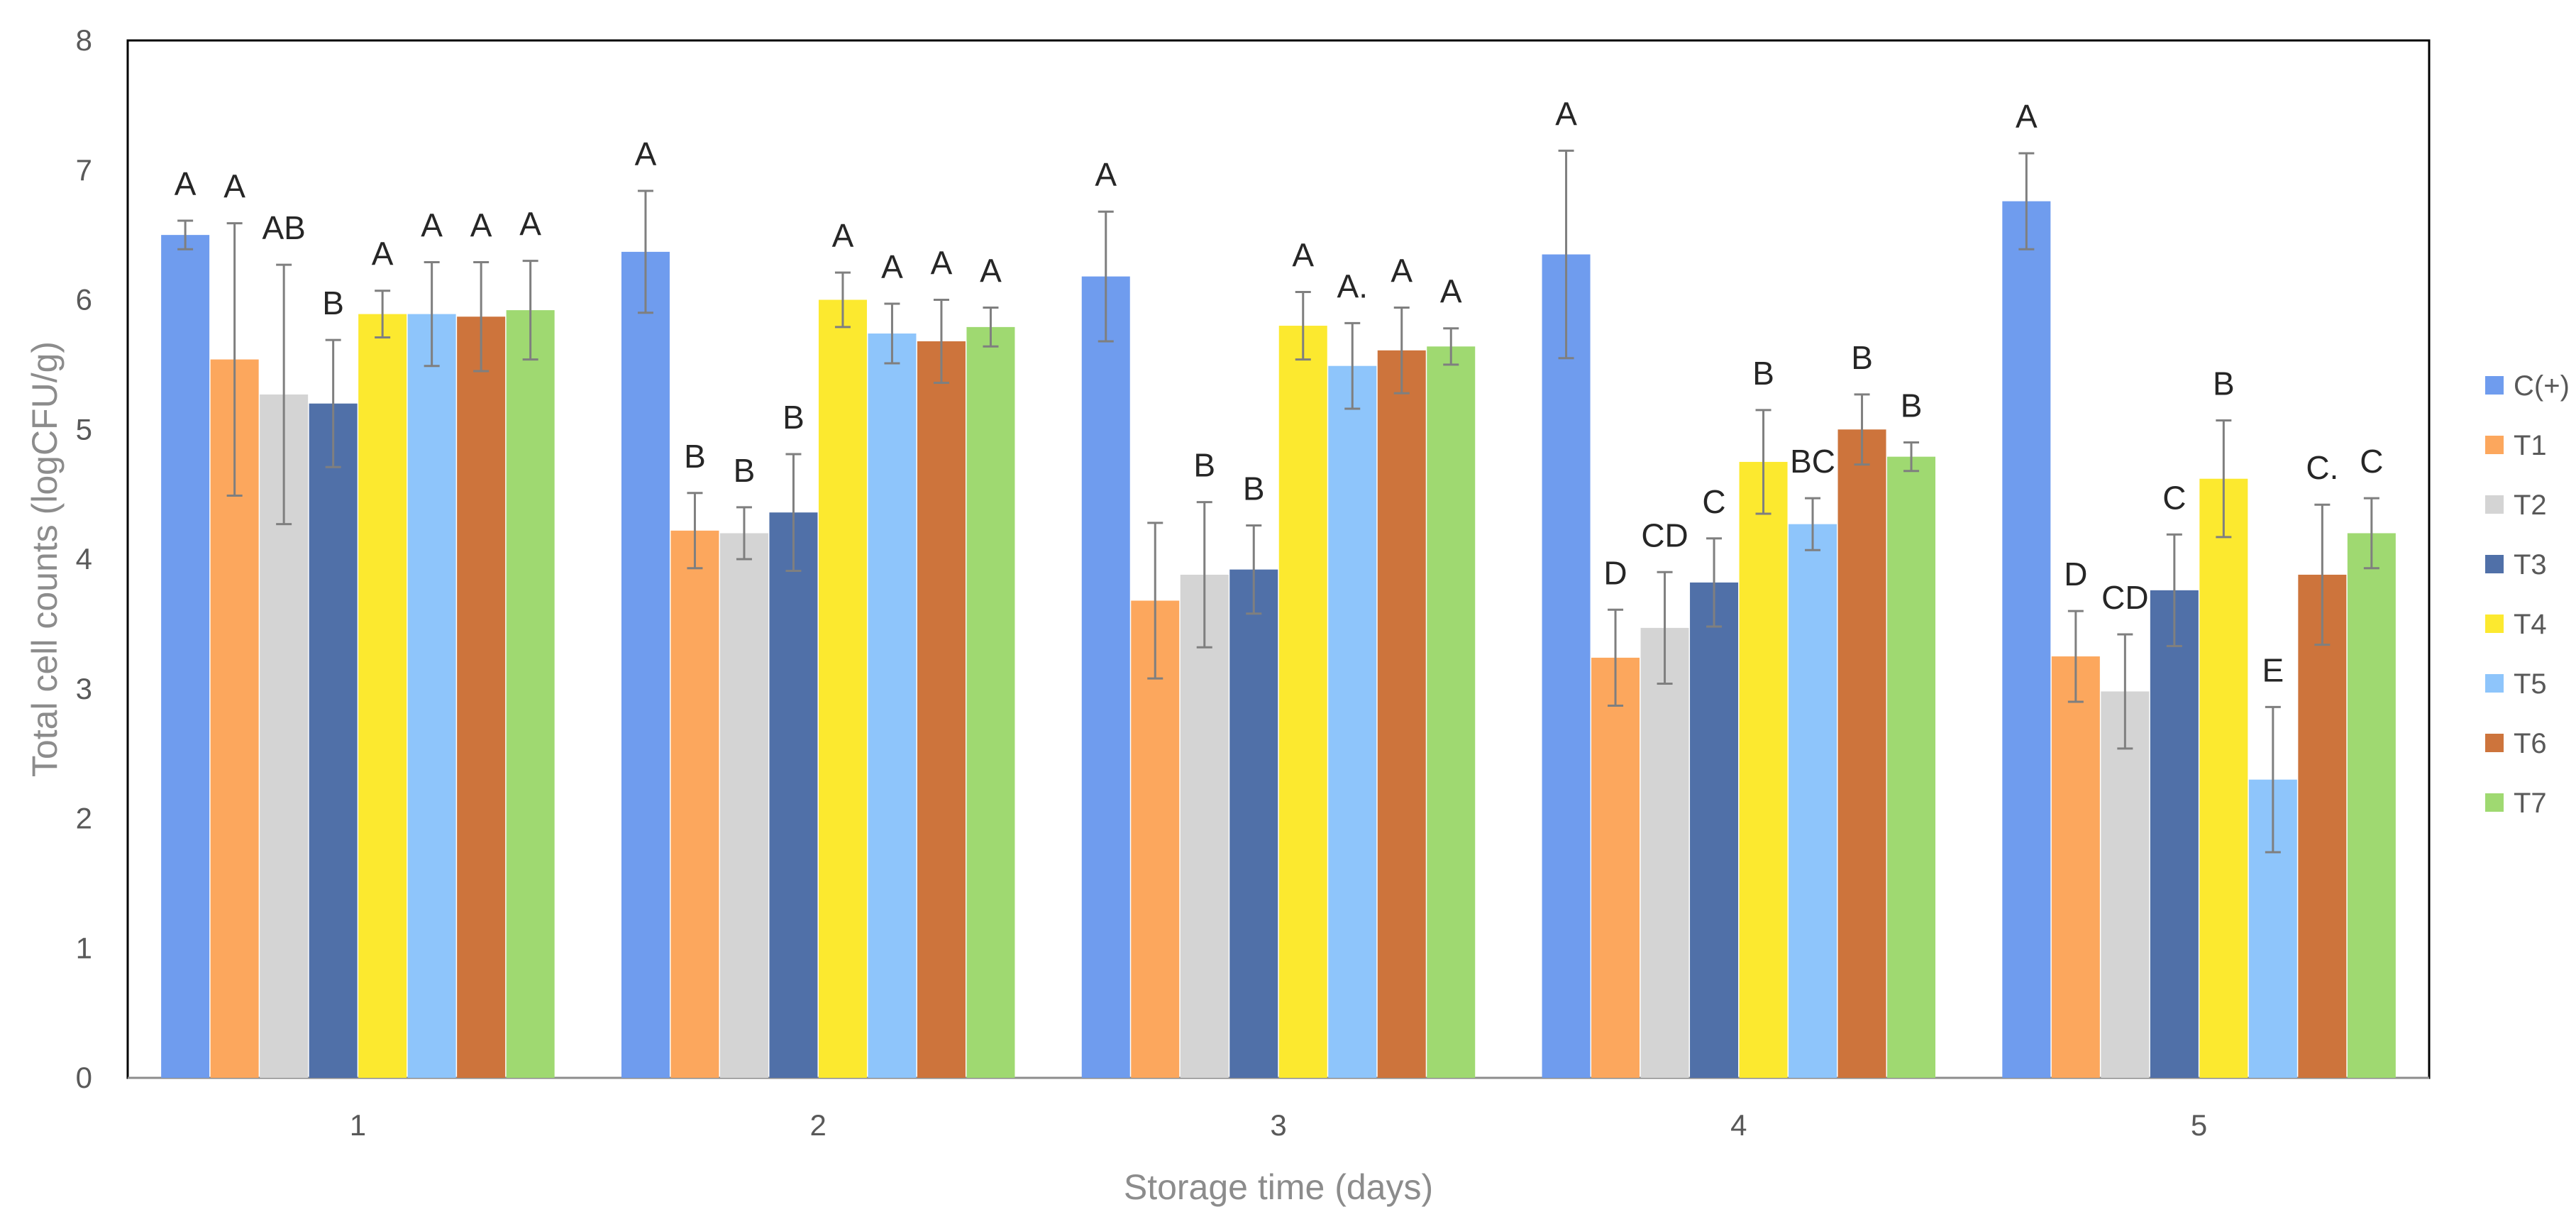 This screenshot has width=2576, height=1229. I want to click on legend-label: C(+), so click(2542, 386).